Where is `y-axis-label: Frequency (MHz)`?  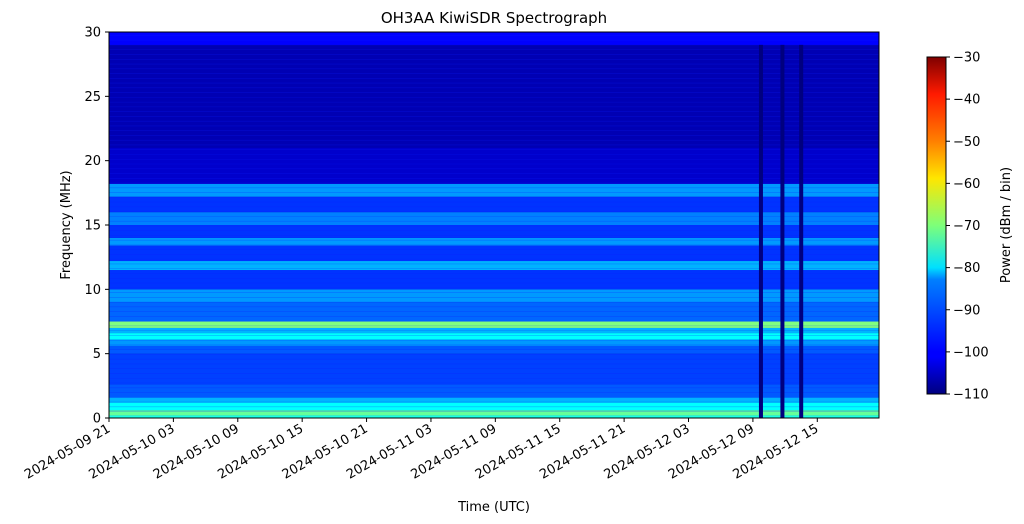
y-axis-label: Frequency (MHz) is located at coordinates (66, 224).